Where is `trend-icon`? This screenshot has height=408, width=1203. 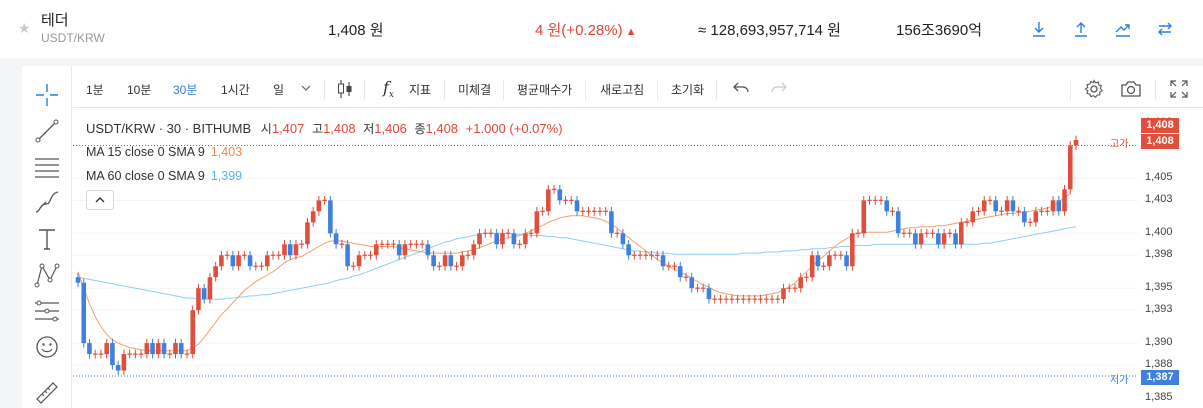
trend-icon is located at coordinates (1123, 29).